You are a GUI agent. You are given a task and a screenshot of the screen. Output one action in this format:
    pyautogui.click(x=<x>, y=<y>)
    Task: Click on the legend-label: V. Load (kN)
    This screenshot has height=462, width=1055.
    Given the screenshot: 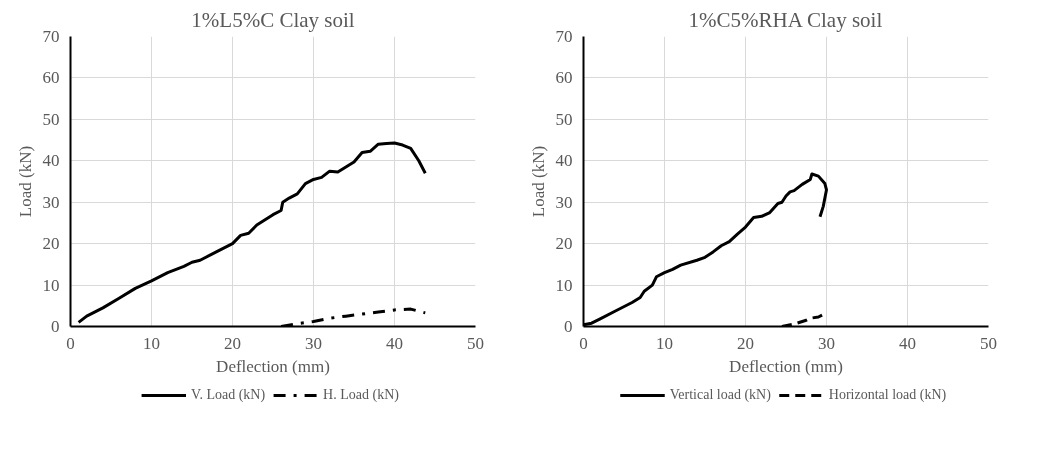 What is the action you would take?
    pyautogui.click(x=228, y=395)
    